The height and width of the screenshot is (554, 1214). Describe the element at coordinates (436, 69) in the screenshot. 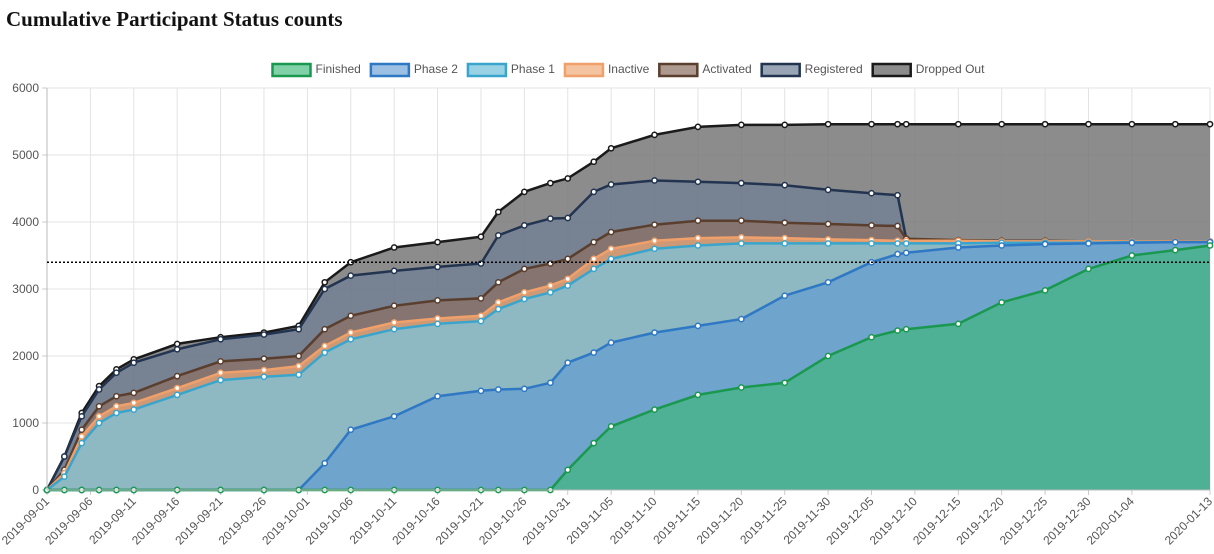

I see `legend-label: Phase 2` at that location.